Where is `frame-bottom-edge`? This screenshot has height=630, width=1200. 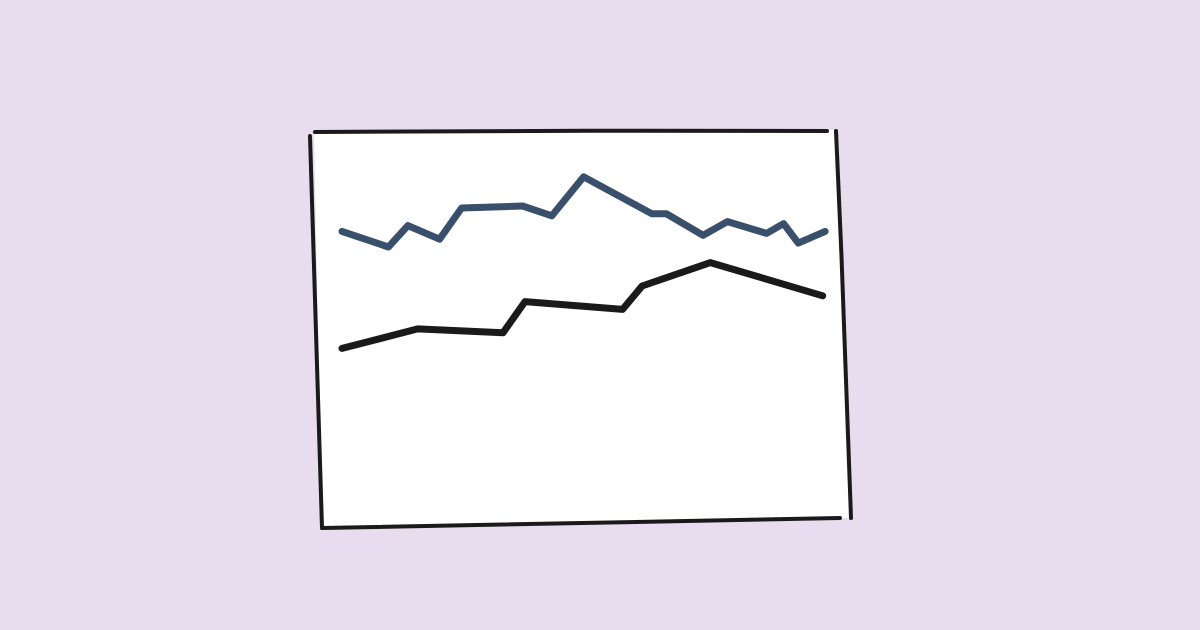
frame-bottom-edge is located at coordinates (581, 523).